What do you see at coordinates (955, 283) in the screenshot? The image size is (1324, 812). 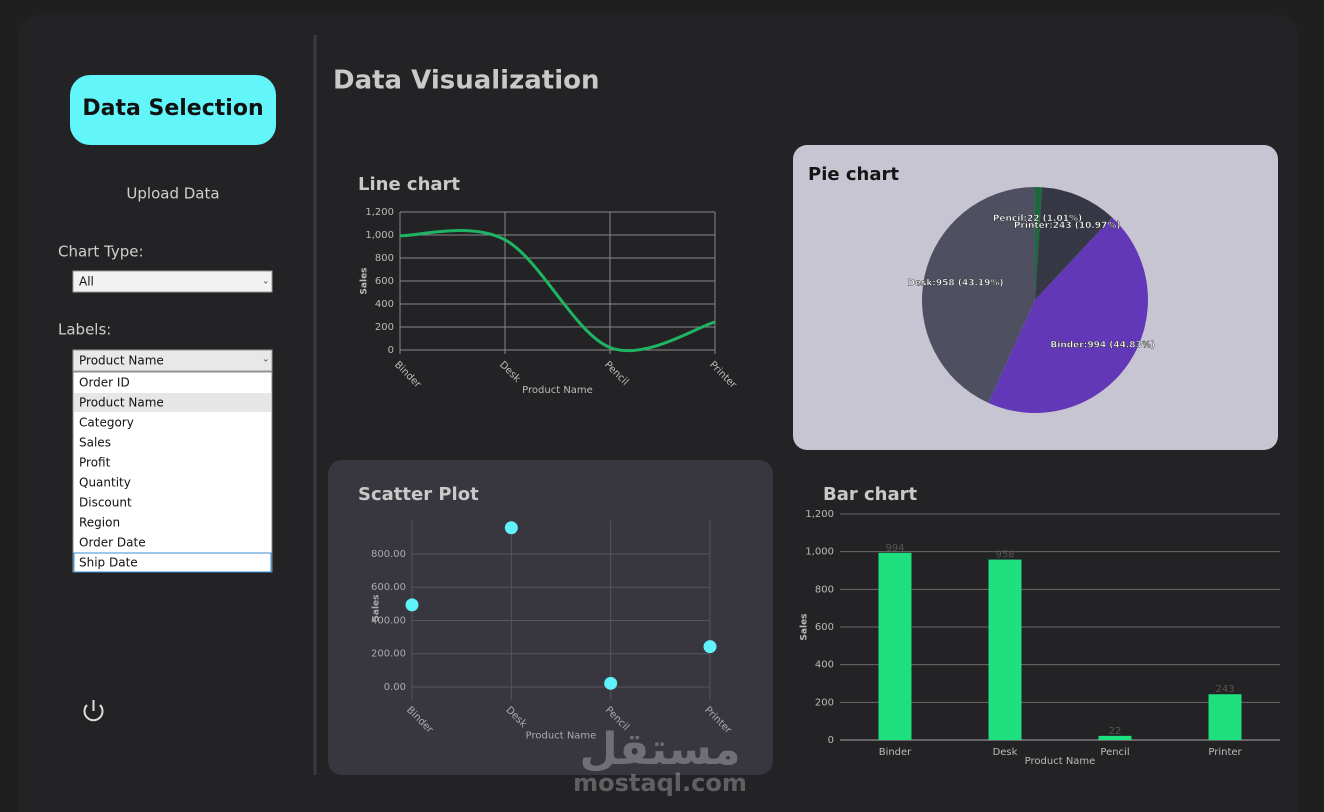 I see `pie-label: Desk:958 (43.19%)` at bounding box center [955, 283].